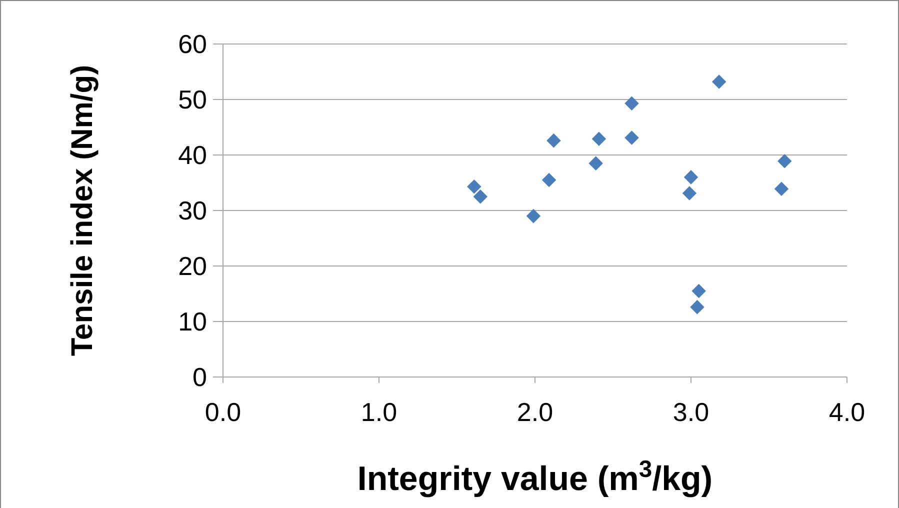 Image resolution: width=899 pixels, height=508 pixels. Describe the element at coordinates (82, 210) in the screenshot. I see `y-axis-title: Tensile index (Nm/g)` at that location.